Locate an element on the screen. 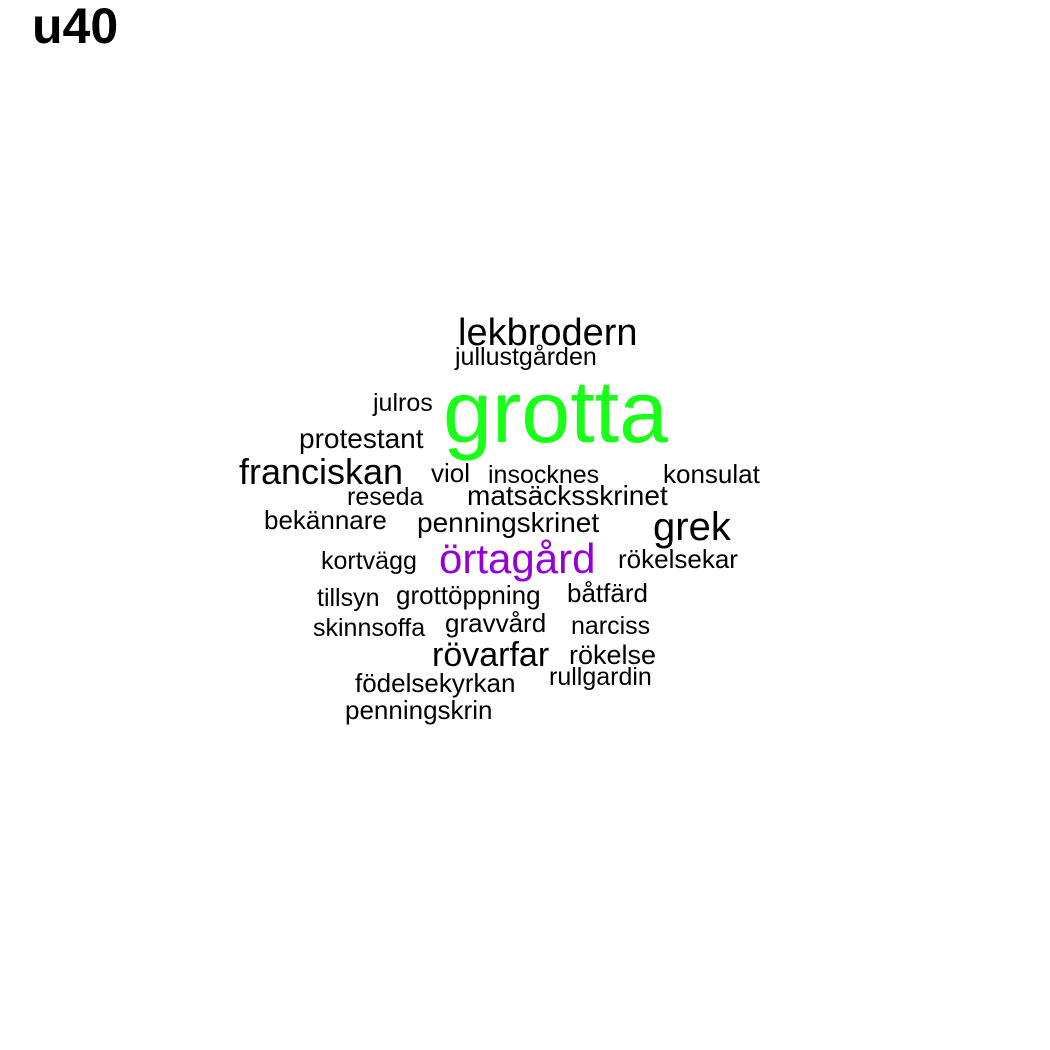  word-reseda: reseda is located at coordinates (385, 497).